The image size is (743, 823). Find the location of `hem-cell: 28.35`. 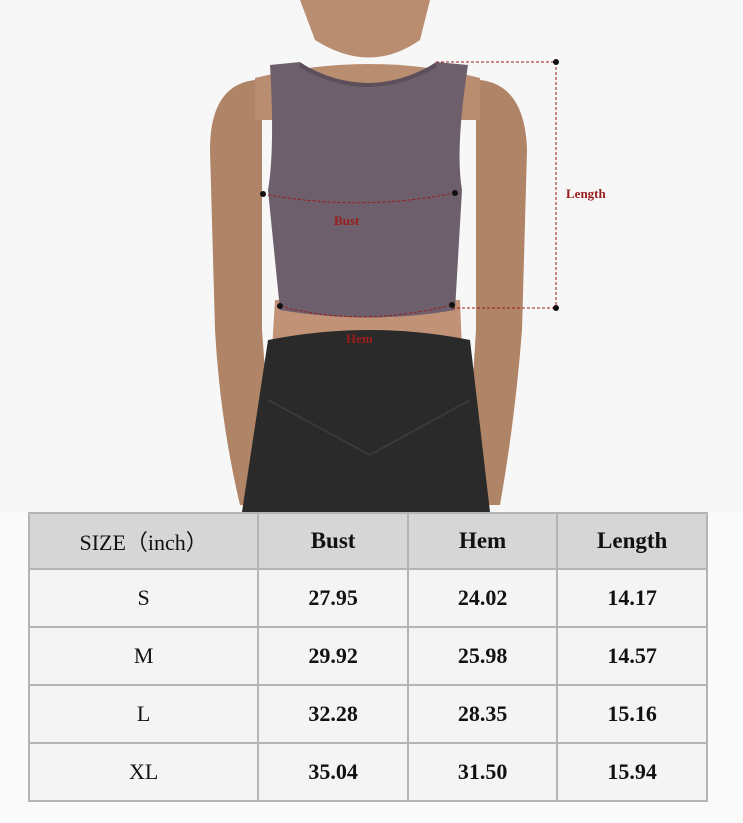

hem-cell: 28.35 is located at coordinates (482, 714).